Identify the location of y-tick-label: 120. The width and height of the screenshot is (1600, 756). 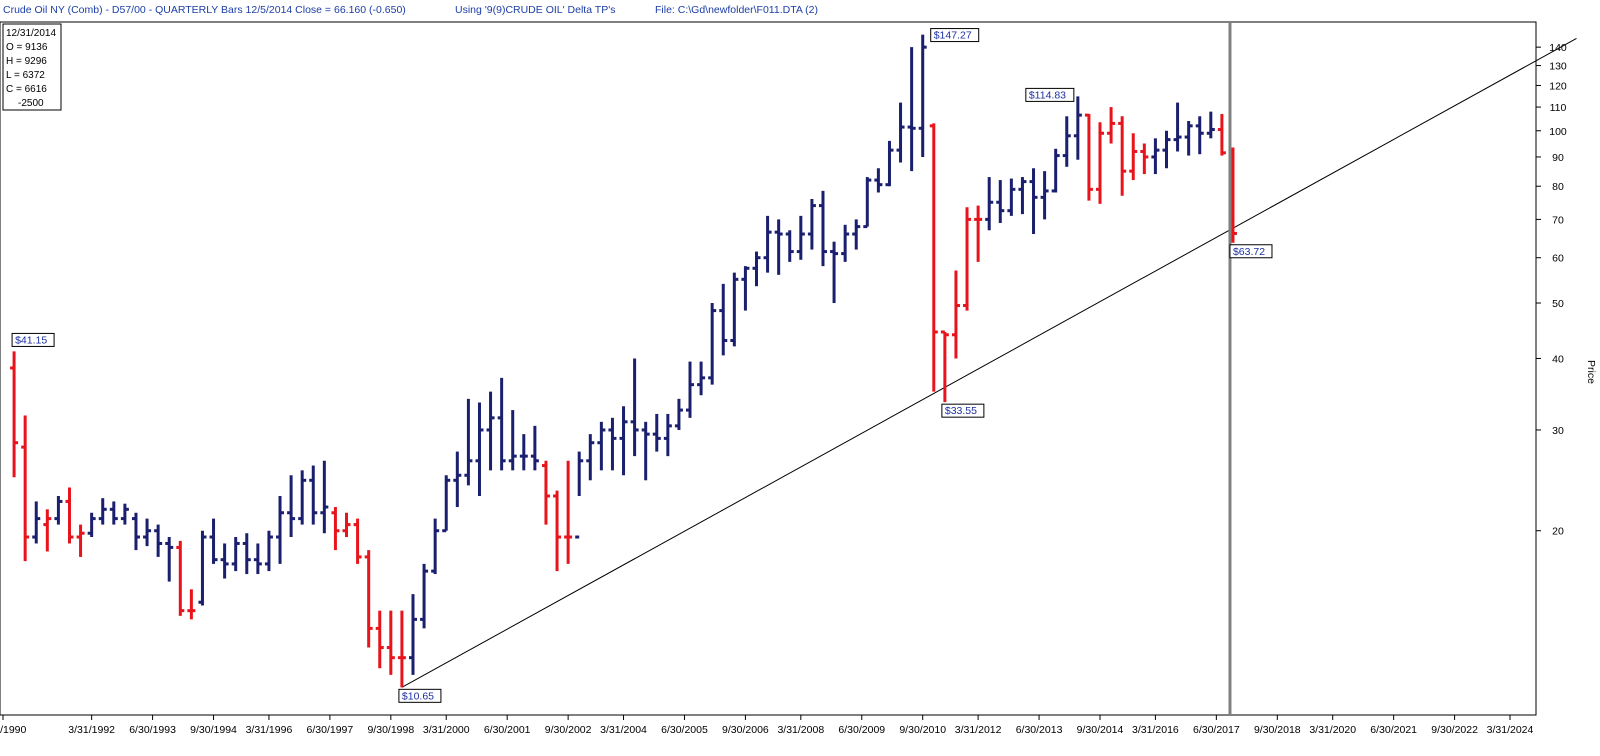
(1558, 86).